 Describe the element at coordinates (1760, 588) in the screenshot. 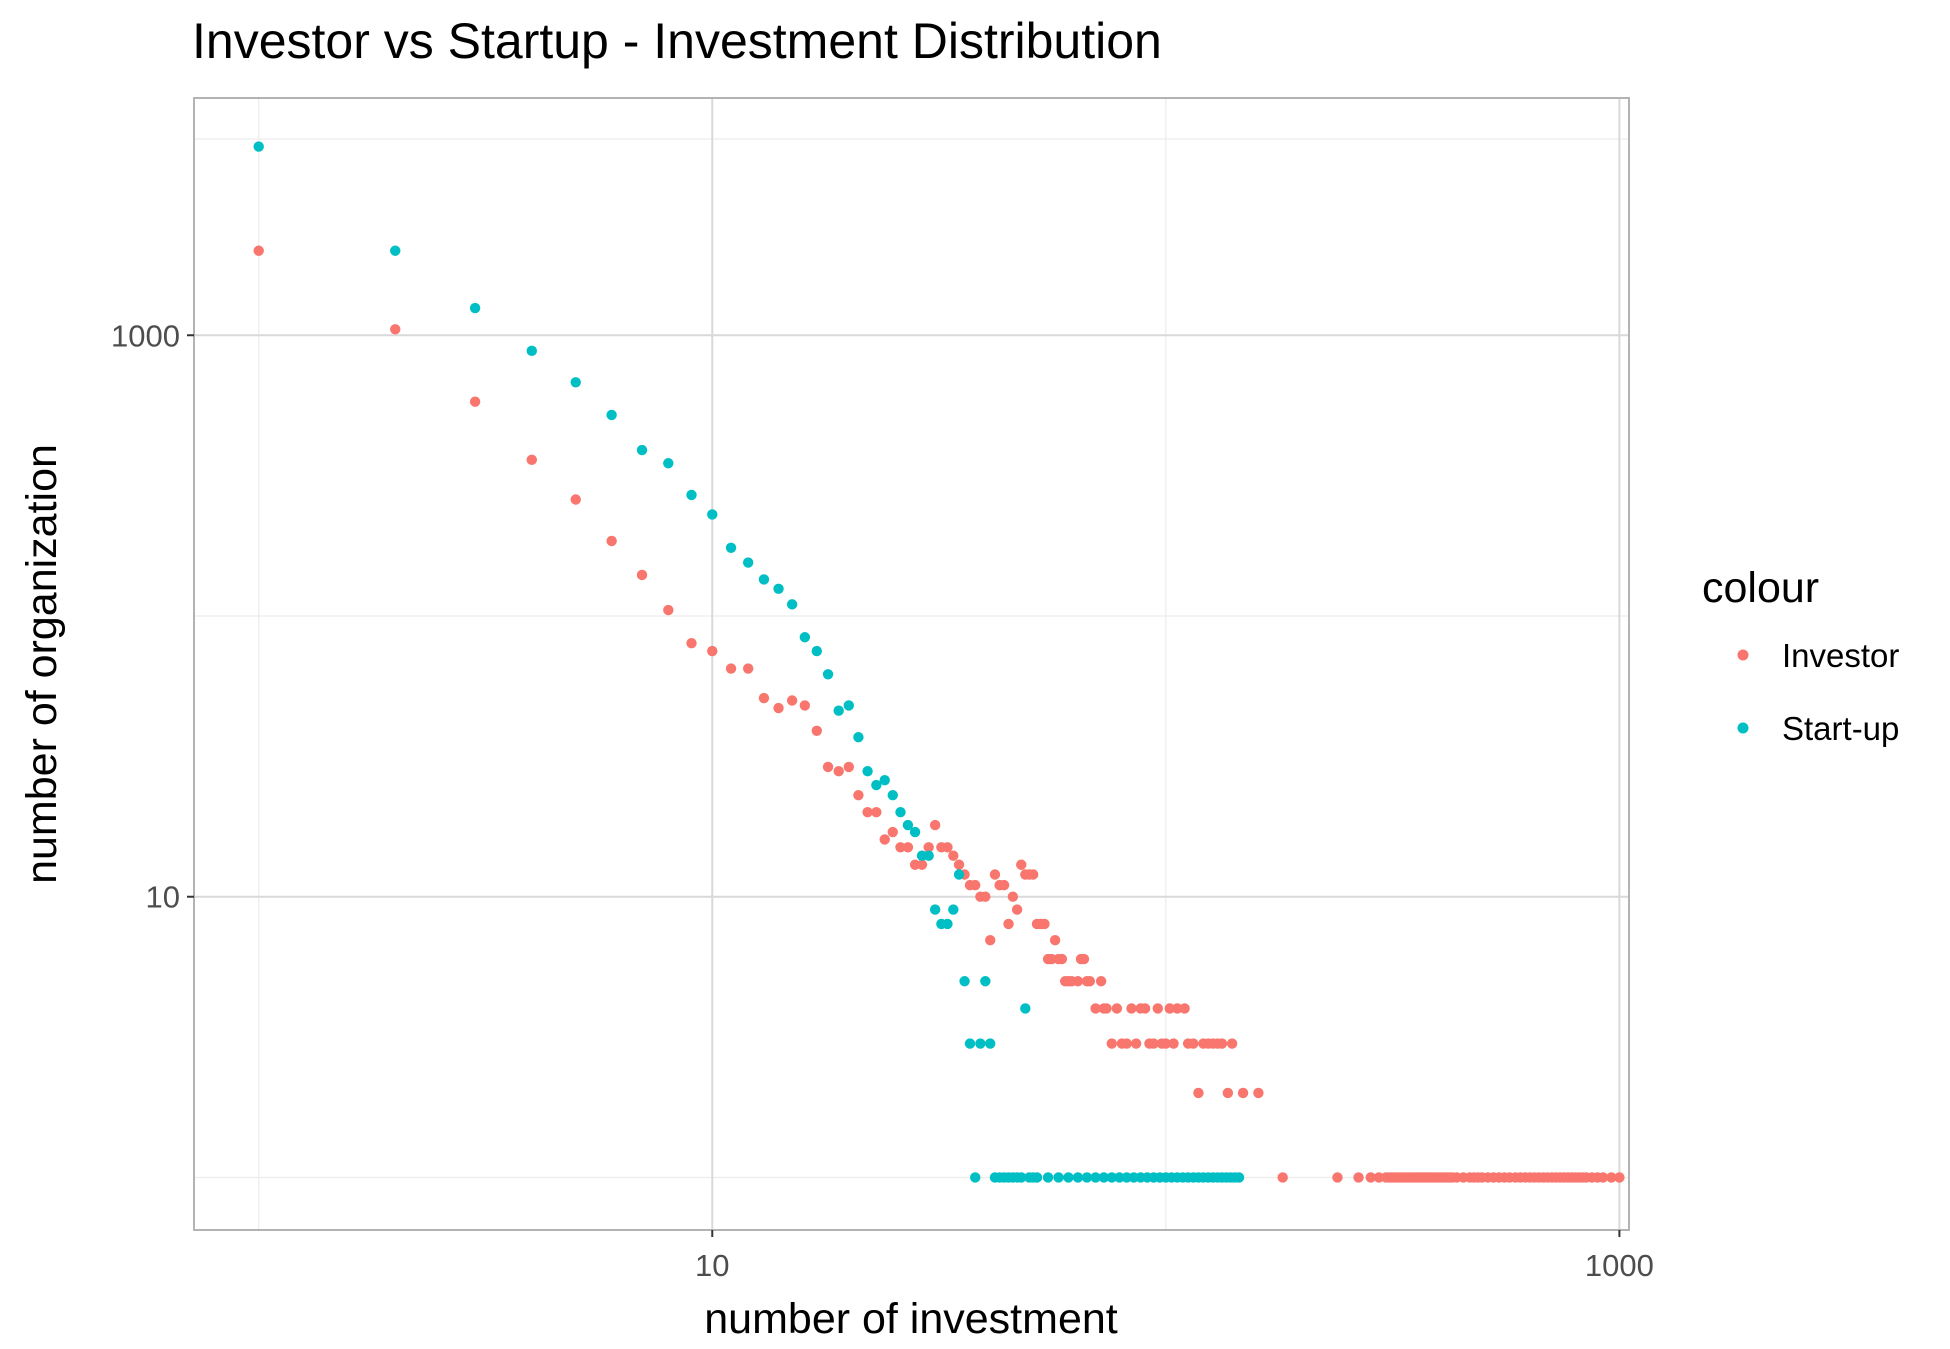

I see `legend-title: colour` at that location.